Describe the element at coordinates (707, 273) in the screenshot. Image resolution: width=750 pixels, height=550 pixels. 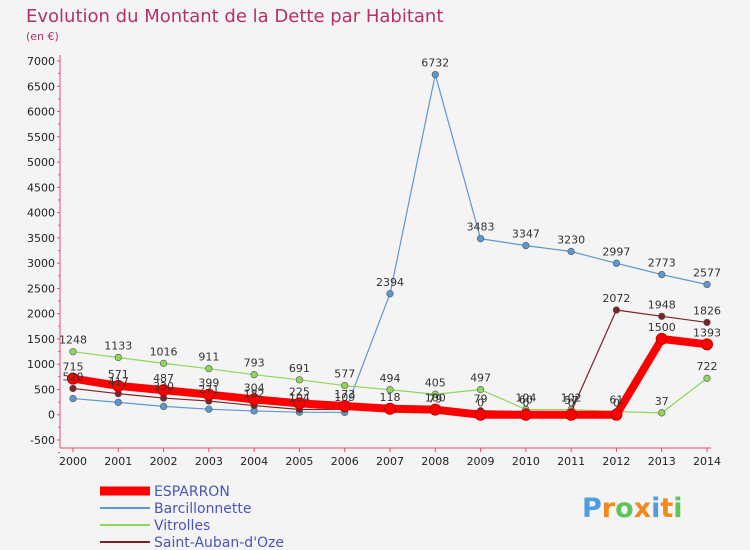
I see `data-label: 2577` at that location.